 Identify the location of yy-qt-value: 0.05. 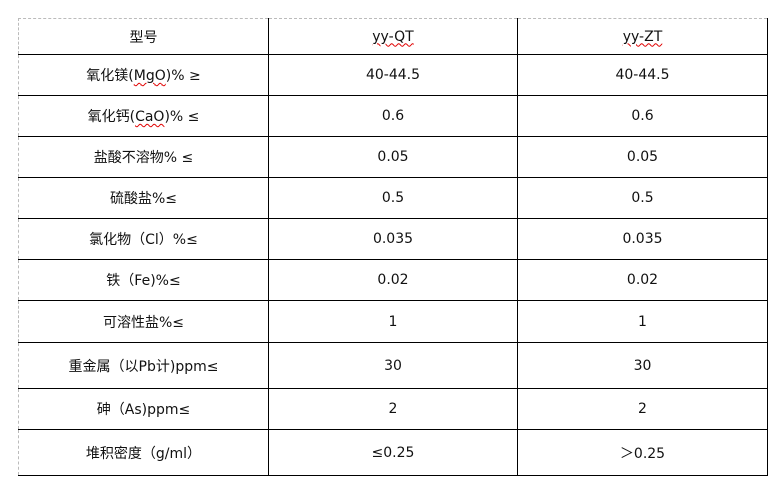
(393, 157).